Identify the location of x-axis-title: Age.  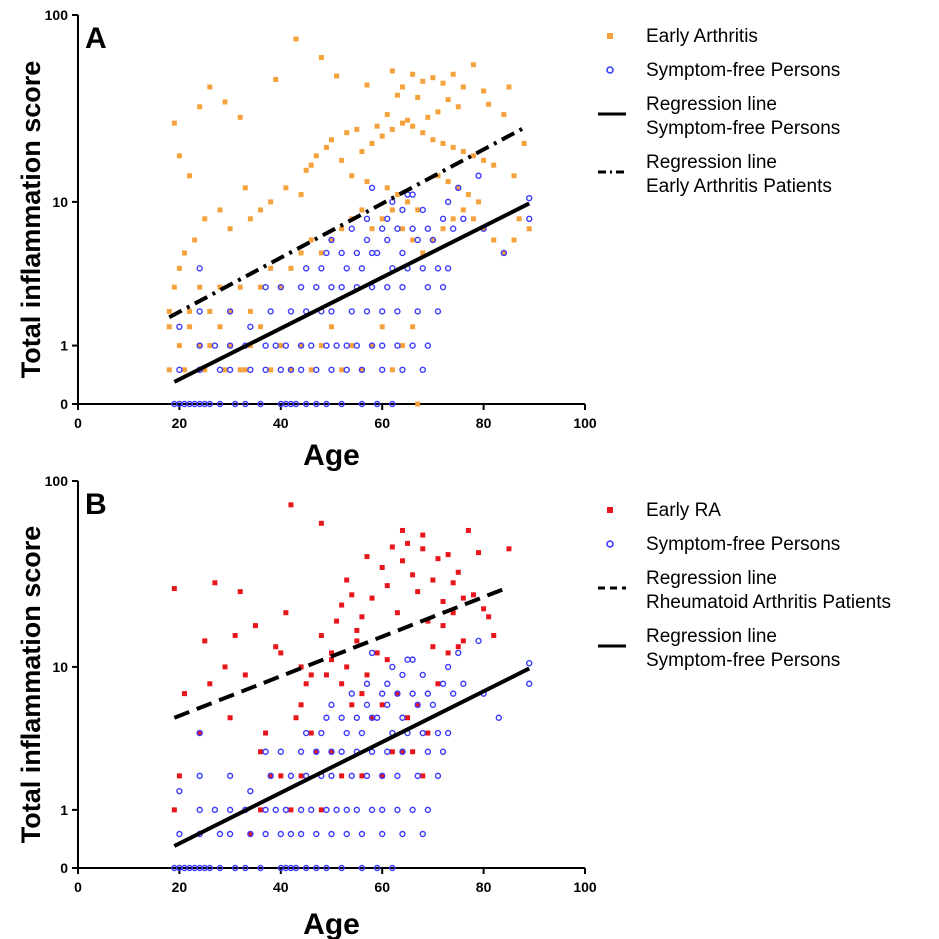
(331, 455).